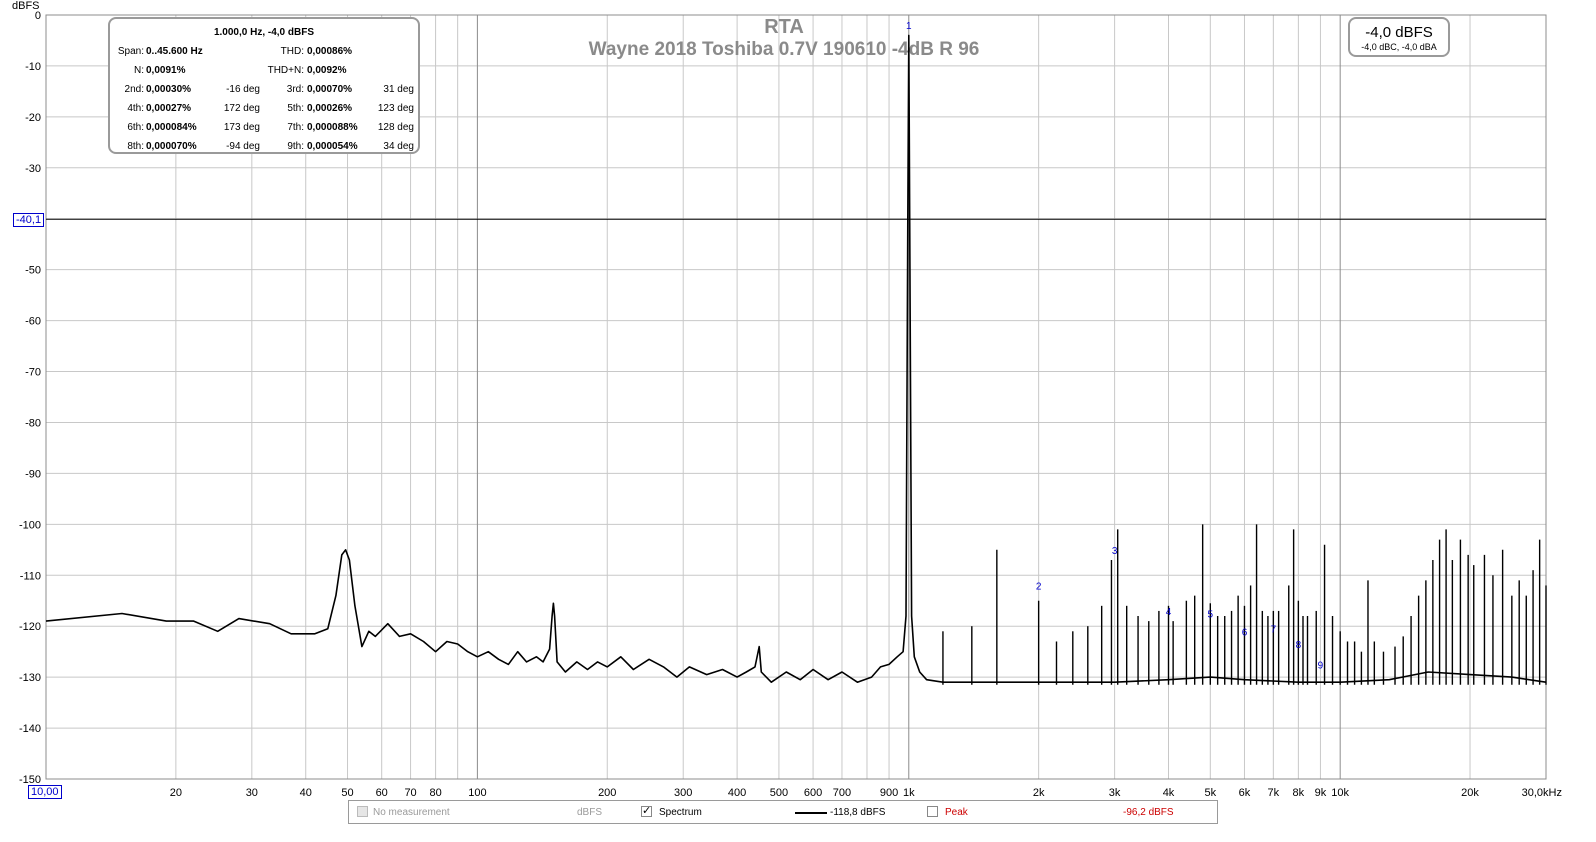 The width and height of the screenshot is (1596, 842). What do you see at coordinates (243, 89) in the screenshot?
I see `harmonic-phase: -16 deg` at bounding box center [243, 89].